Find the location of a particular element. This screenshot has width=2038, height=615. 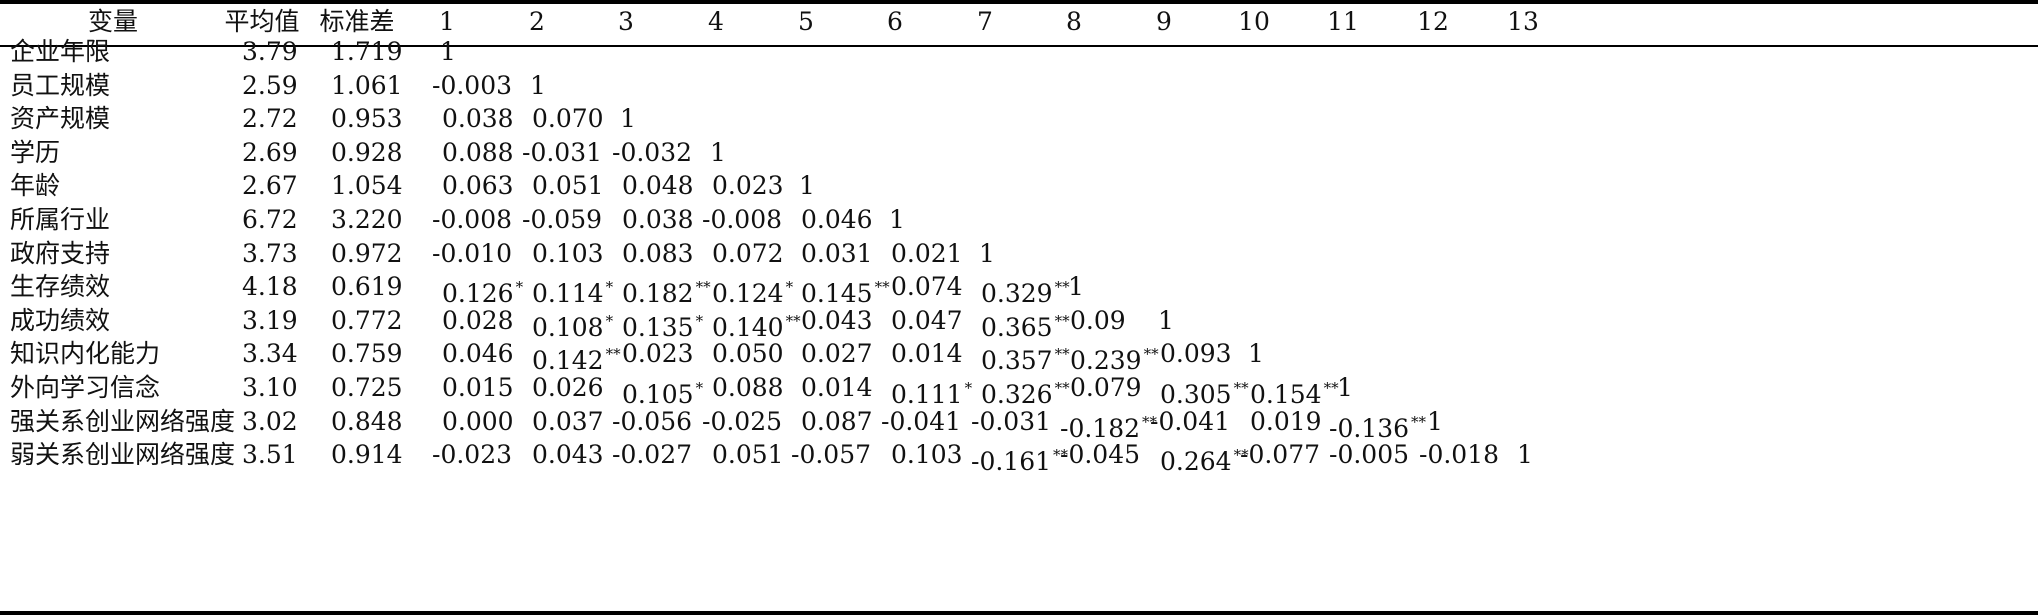

correlation-cell: -0.136 ** is located at coordinates (1377, 425).